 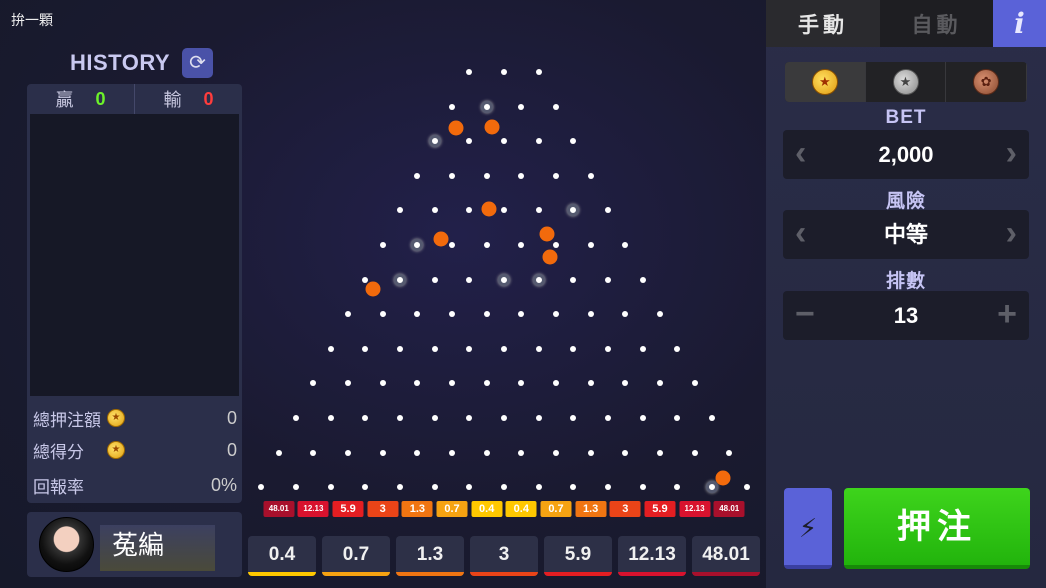 I want to click on coin-option-silver: ★, so click(x=906, y=82).